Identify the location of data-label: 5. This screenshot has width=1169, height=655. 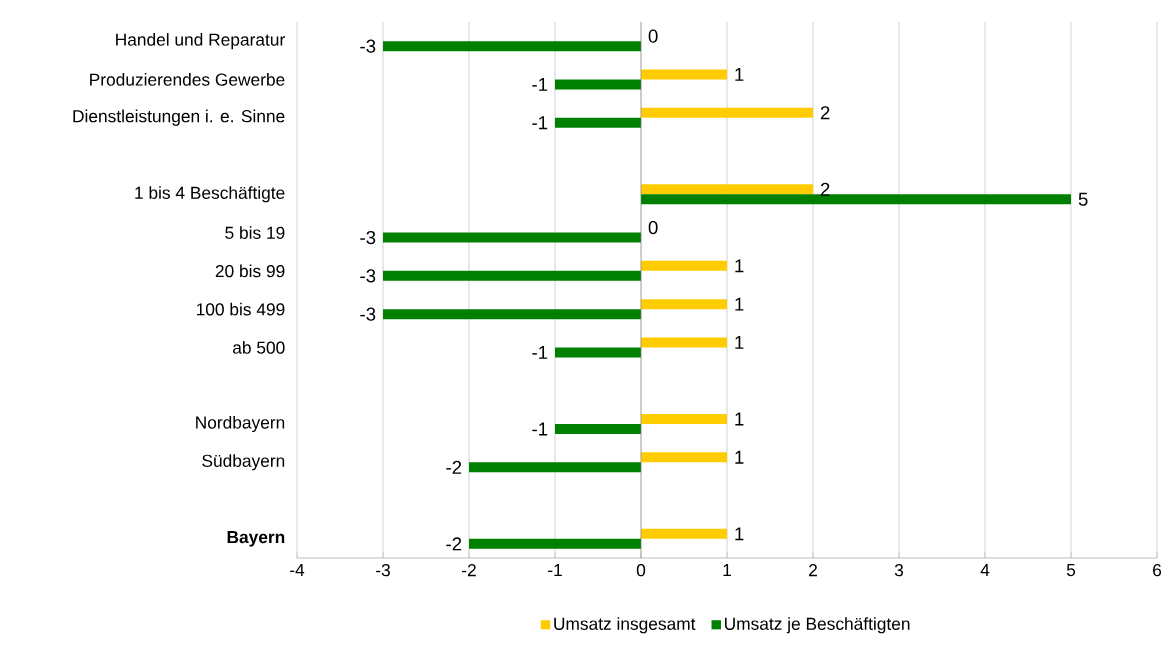
(1083, 199).